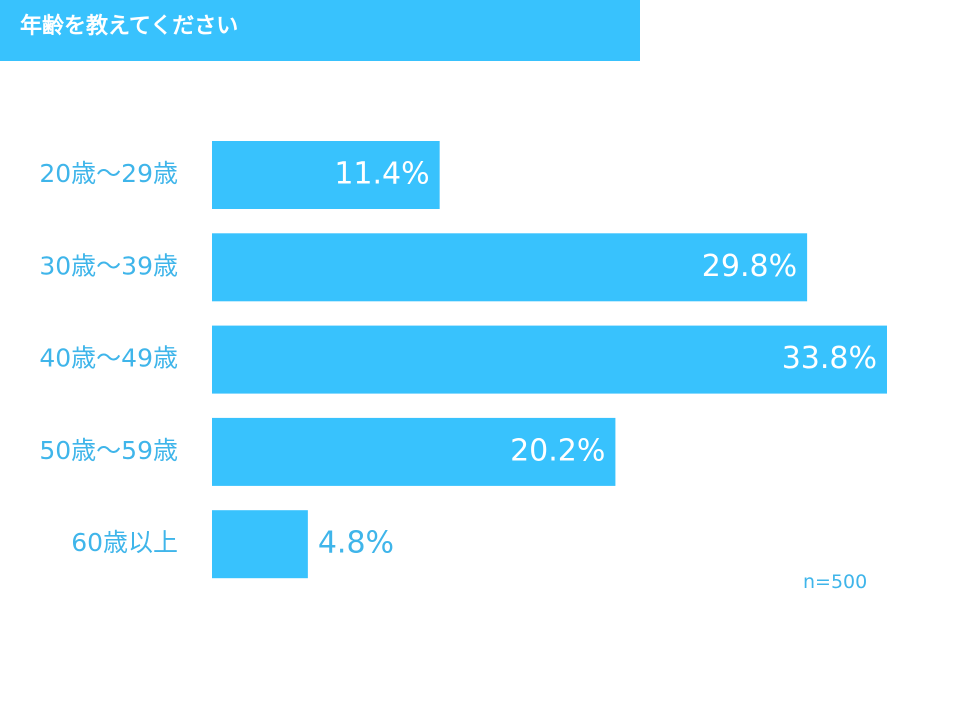  Describe the element at coordinates (124, 542) in the screenshot. I see `category-label: 60歳以上` at that location.